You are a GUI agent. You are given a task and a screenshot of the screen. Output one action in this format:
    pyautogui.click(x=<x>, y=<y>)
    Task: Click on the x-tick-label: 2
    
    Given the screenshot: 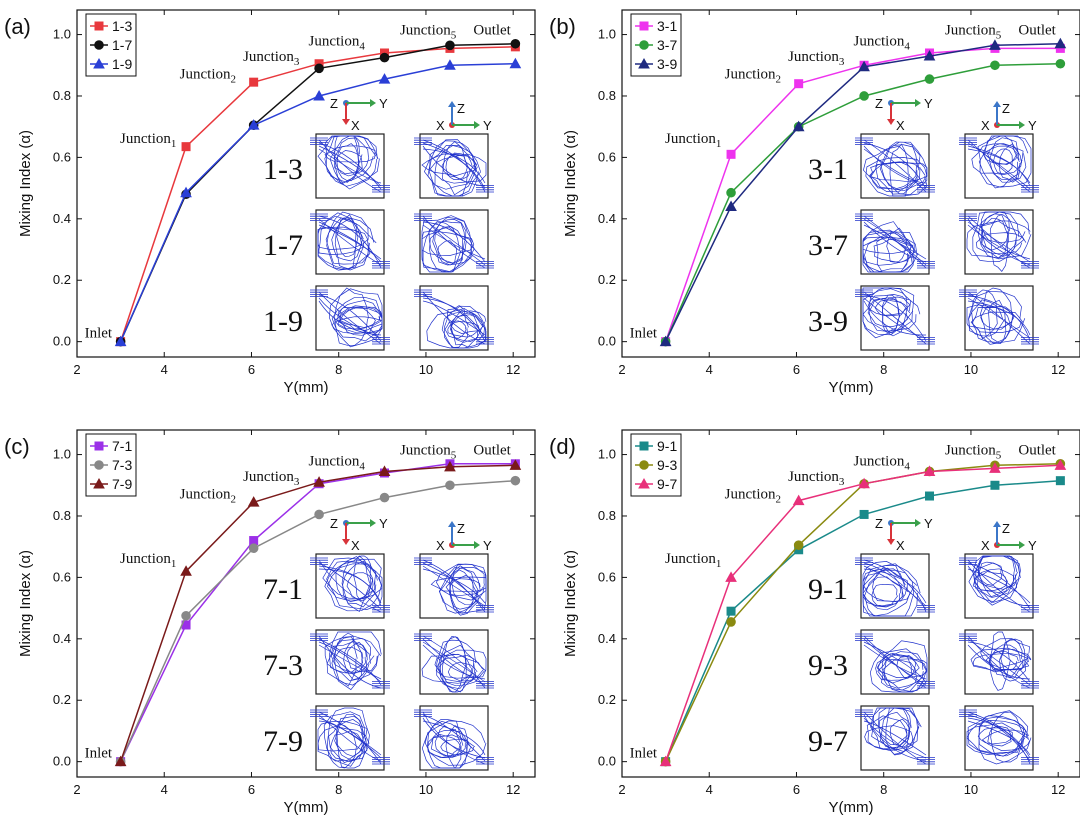 What is the action you would take?
    pyautogui.click(x=621, y=369)
    